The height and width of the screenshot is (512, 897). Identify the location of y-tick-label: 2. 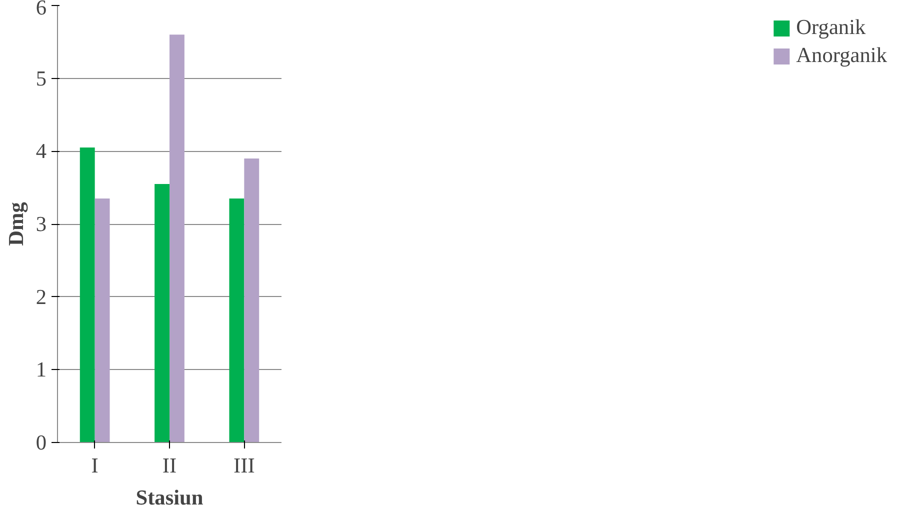
(41, 296).